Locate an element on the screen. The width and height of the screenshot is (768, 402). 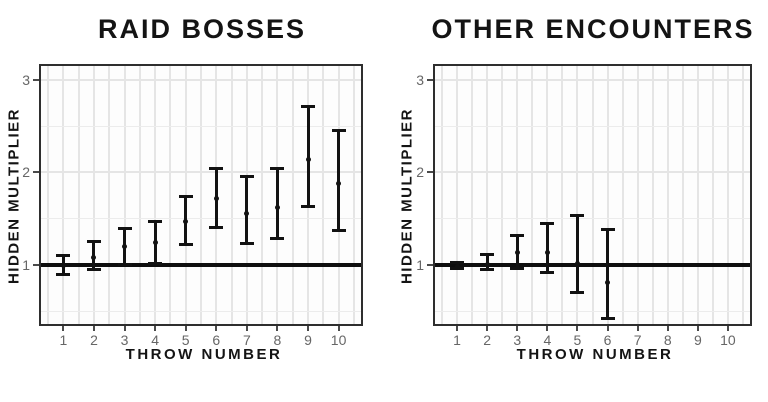
chart-title-other-encounters: OTHER ENCOUNTERS is located at coordinates (593, 29).